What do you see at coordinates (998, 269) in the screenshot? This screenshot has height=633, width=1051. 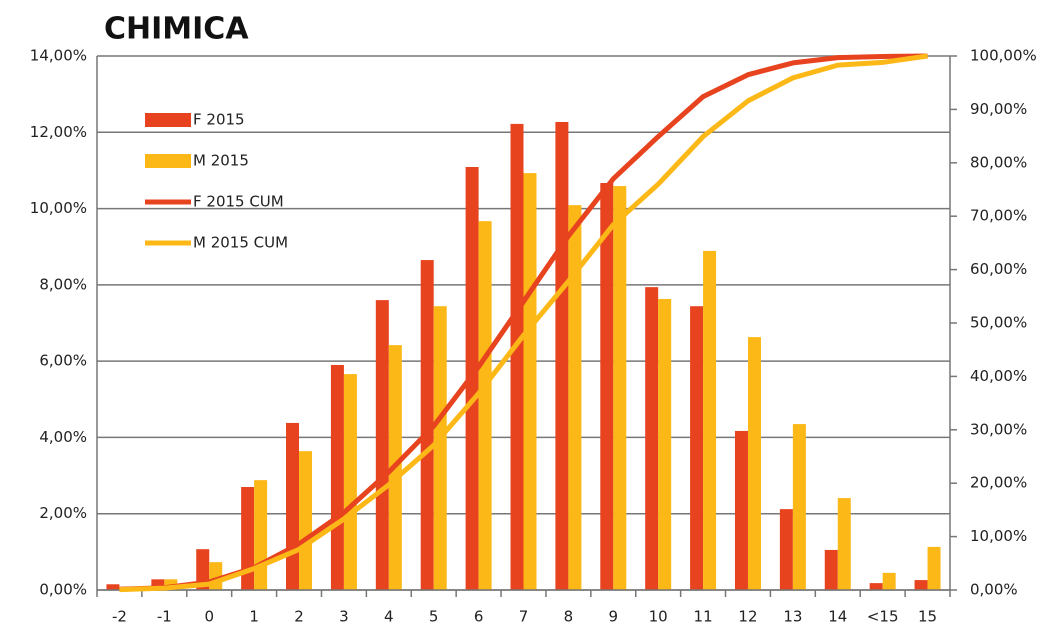 I see `y2-tick-label: 60,00%` at bounding box center [998, 269].